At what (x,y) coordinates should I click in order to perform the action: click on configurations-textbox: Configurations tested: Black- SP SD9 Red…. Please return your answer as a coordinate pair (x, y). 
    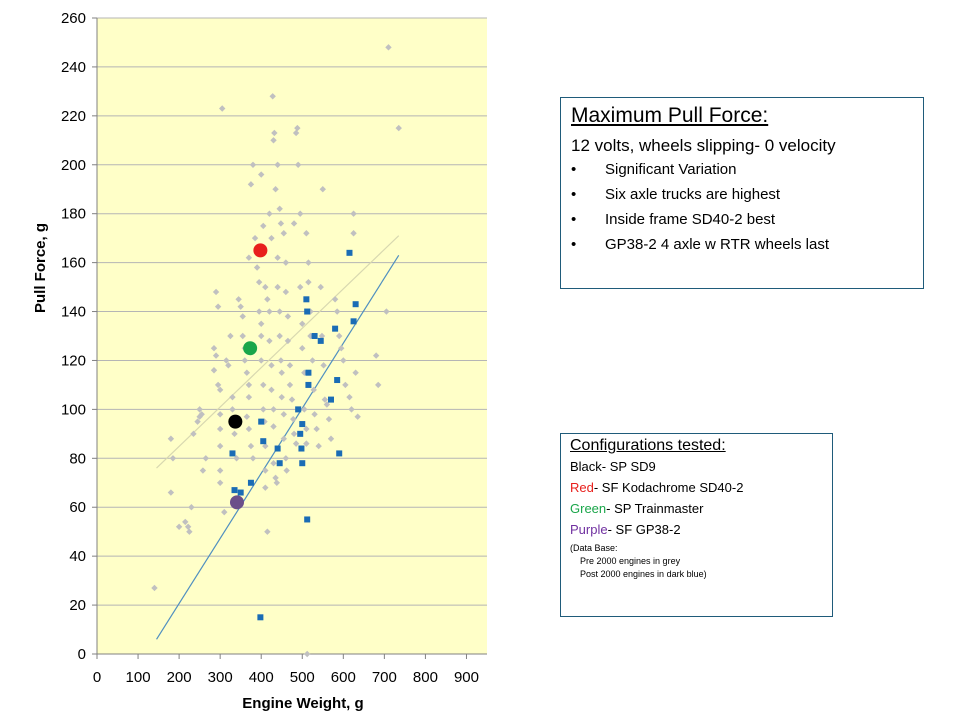
    Looking at the image, I should click on (696, 525).